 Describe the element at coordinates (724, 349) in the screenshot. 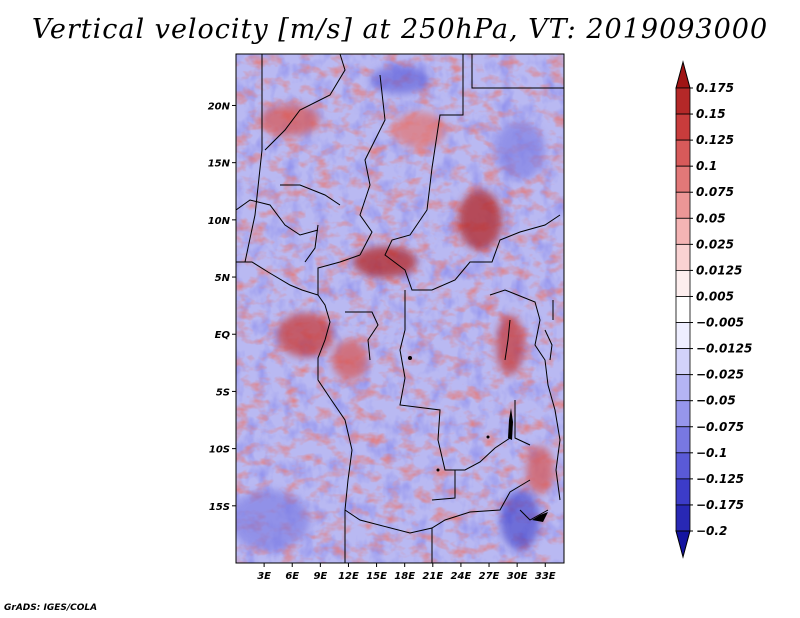

I see `colorbar-label: −0.0125` at that location.